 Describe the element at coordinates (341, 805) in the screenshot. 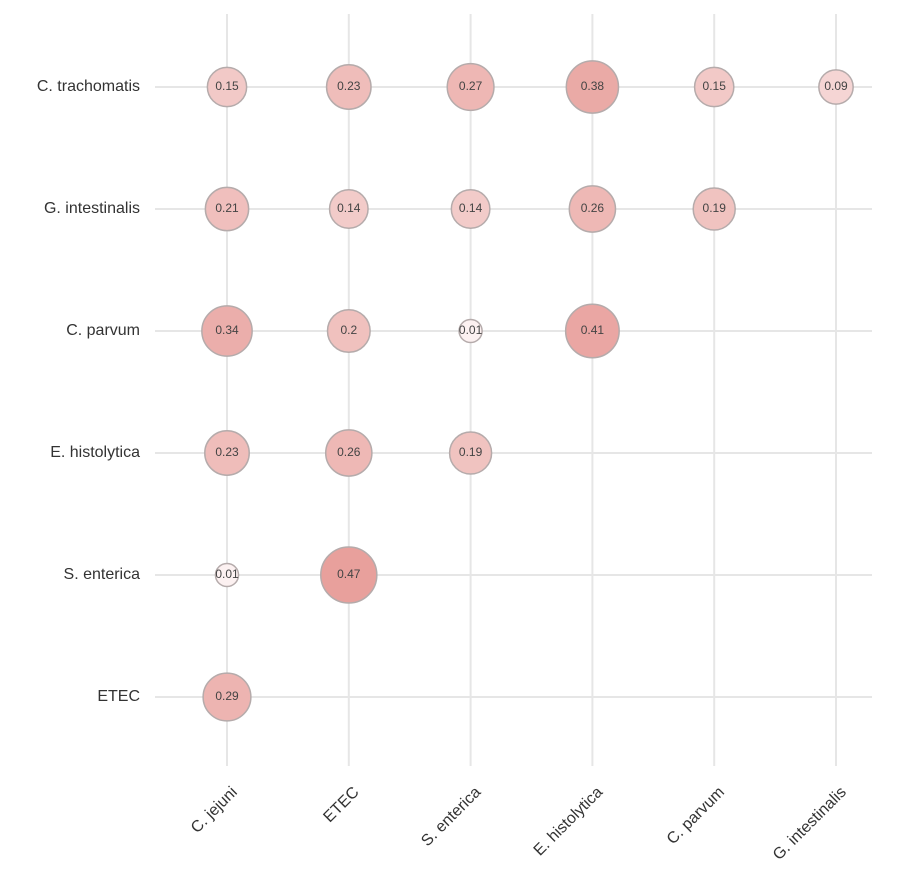

I see `x-tick-label: ETEC` at that location.